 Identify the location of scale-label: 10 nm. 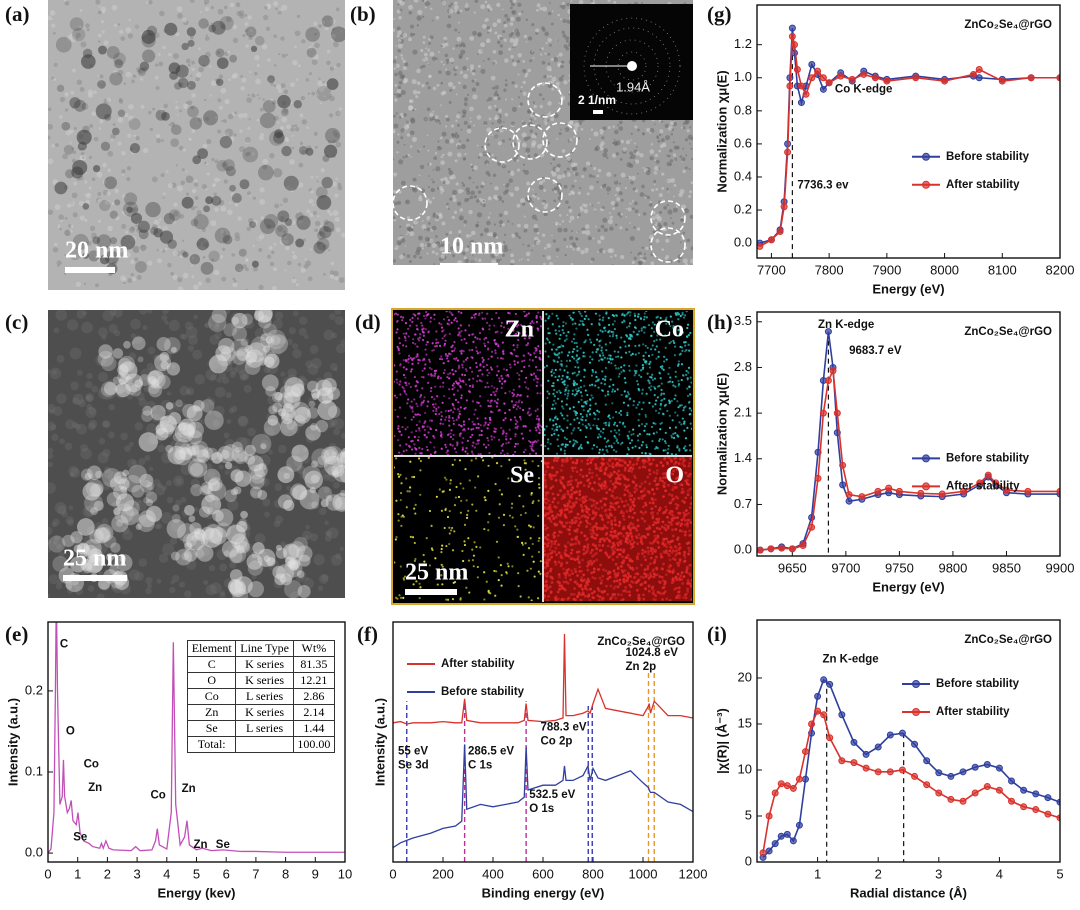
(471, 247).